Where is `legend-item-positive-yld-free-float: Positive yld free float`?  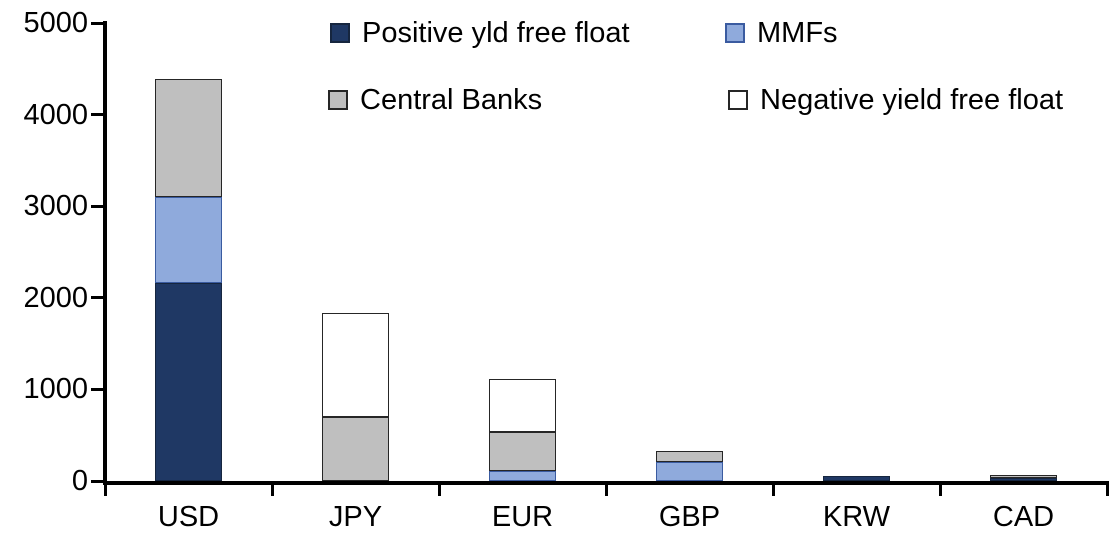 legend-item-positive-yld-free-float: Positive yld free float is located at coordinates (480, 33).